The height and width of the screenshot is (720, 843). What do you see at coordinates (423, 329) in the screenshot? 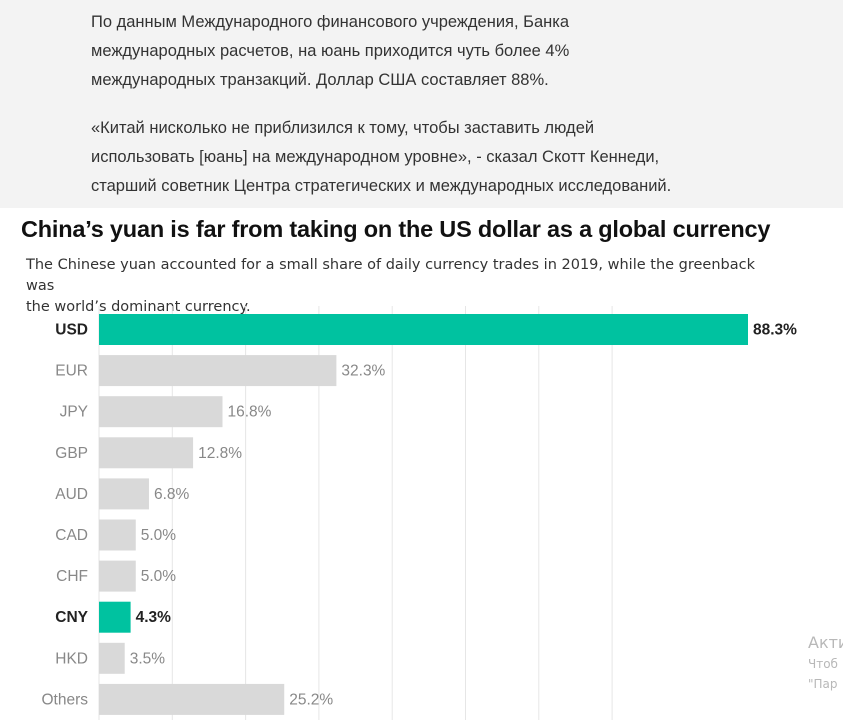
I see `bar-usd` at bounding box center [423, 329].